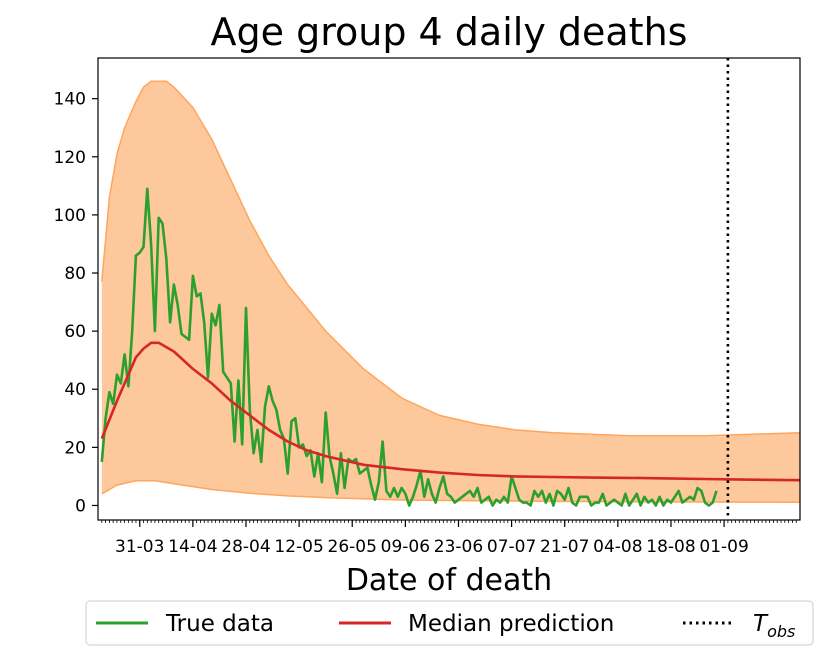 The image size is (830, 649). What do you see at coordinates (298, 547) in the screenshot?
I see `x-tick-label: 12-05` at bounding box center [298, 547].